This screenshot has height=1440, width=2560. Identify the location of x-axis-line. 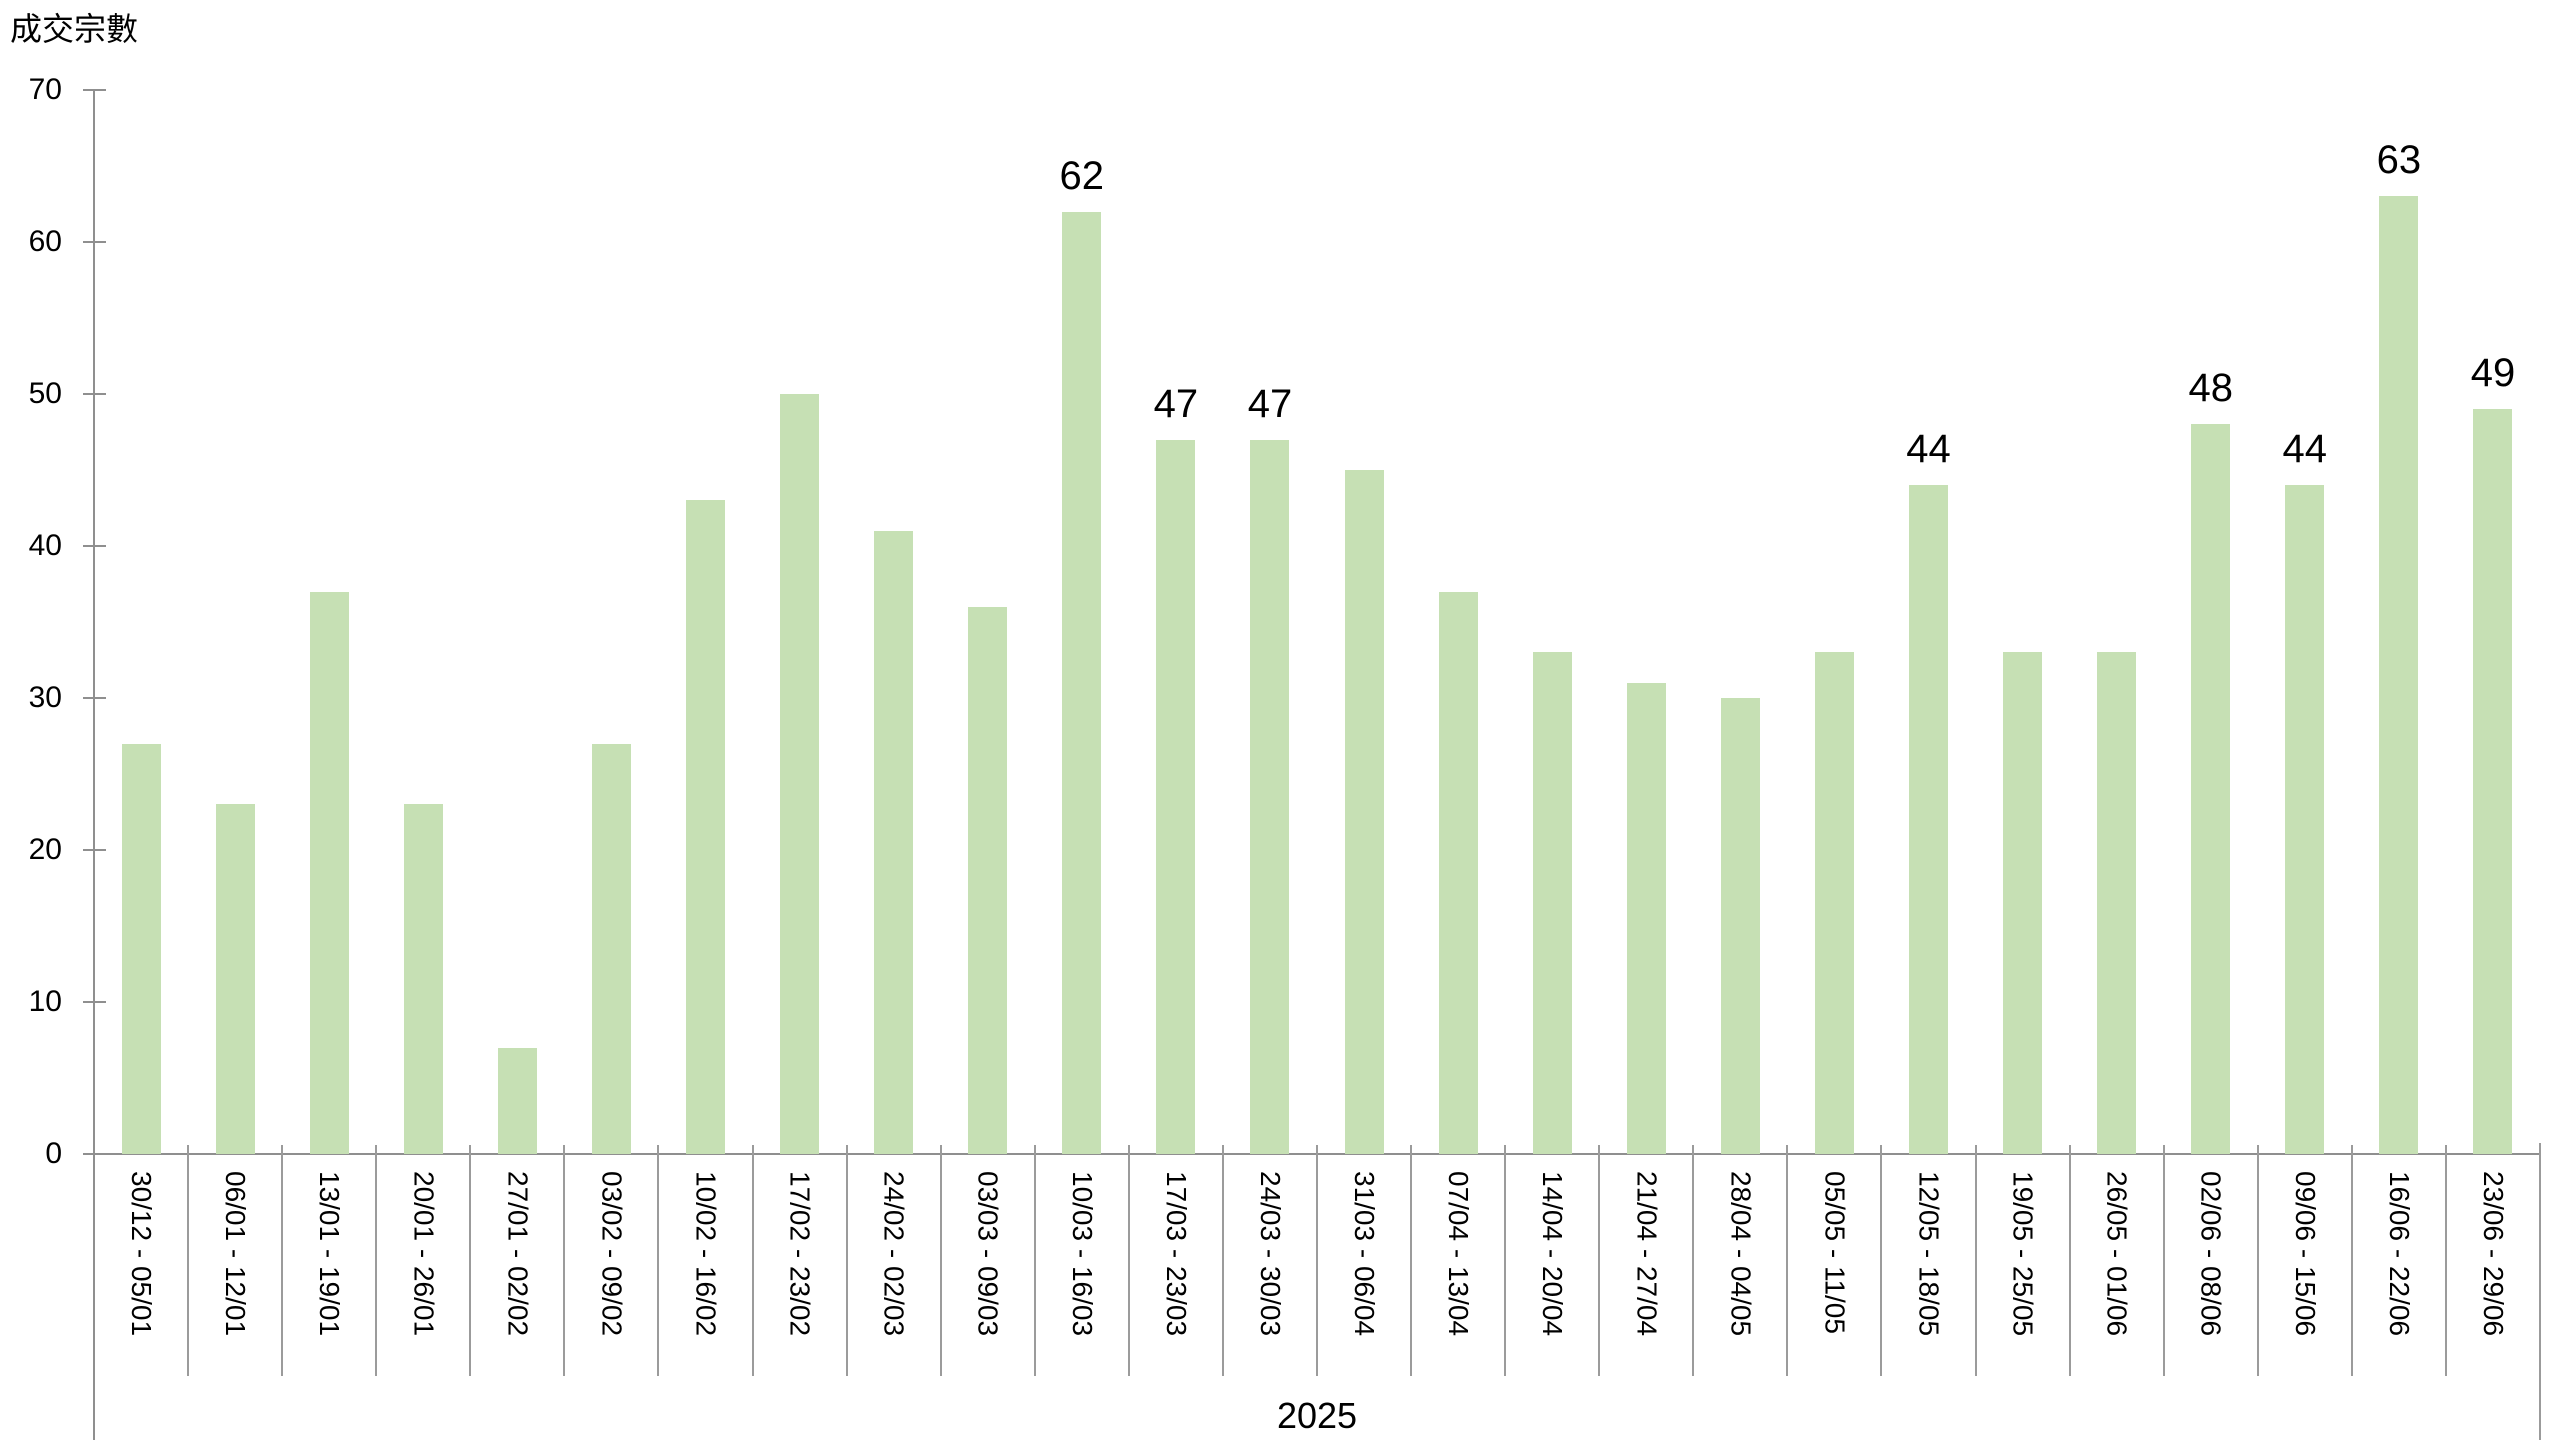
(1311, 1154).